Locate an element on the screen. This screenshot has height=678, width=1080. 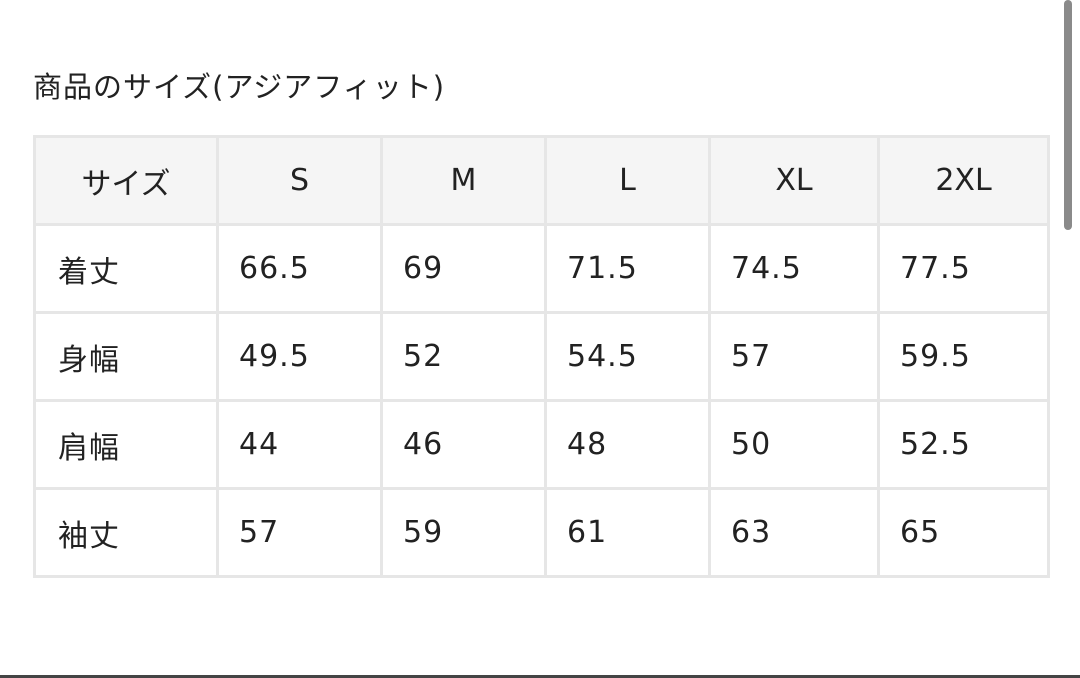
table-cell: 59 is located at coordinates (463, 532).